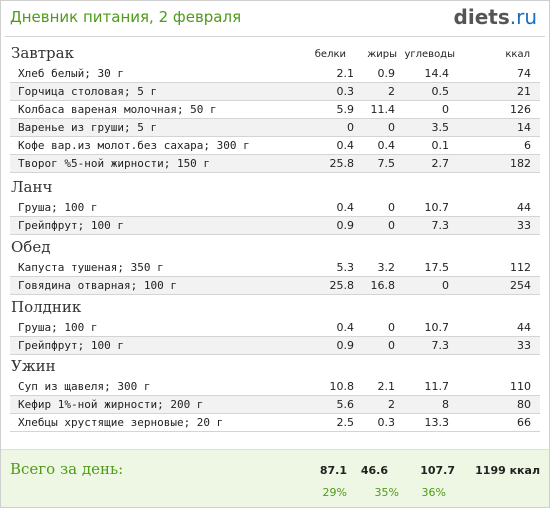  Describe the element at coordinates (275, 92) in the screenshot. I see `food-row: Горчица столовая; 5 г 0.3 2 0.5 21` at that location.